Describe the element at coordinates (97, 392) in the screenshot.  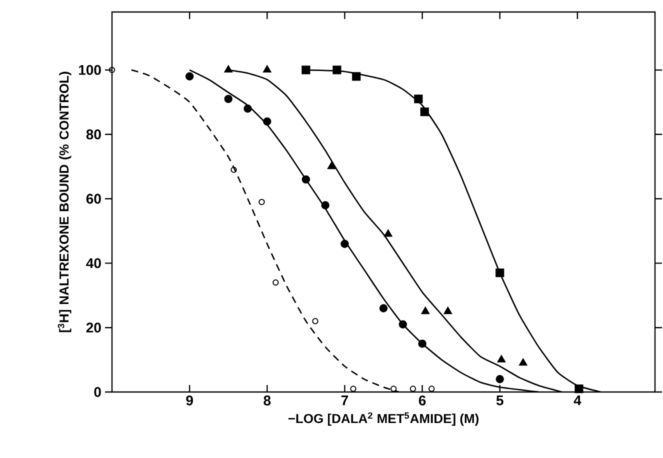
I see `y-tick-label: 0` at that location.